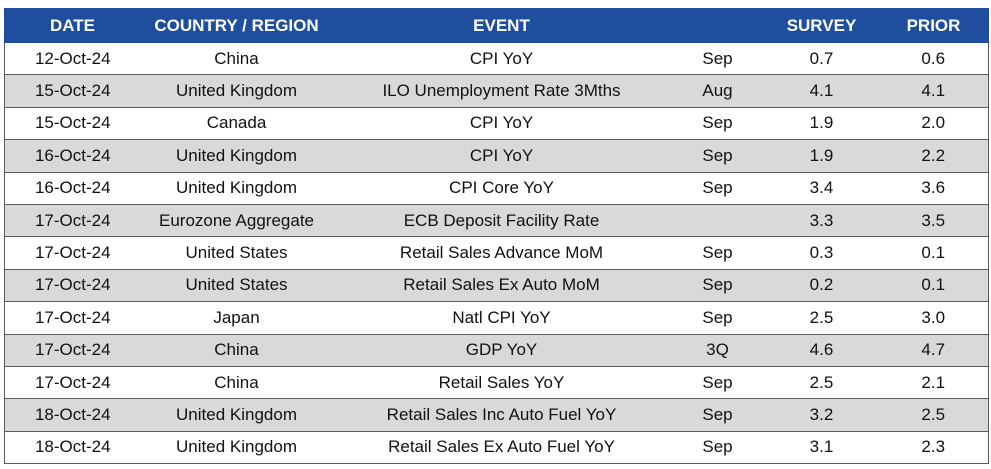 Image resolution: width=991 pixels, height=469 pixels. I want to click on cell-prior: 2.5, so click(933, 415).